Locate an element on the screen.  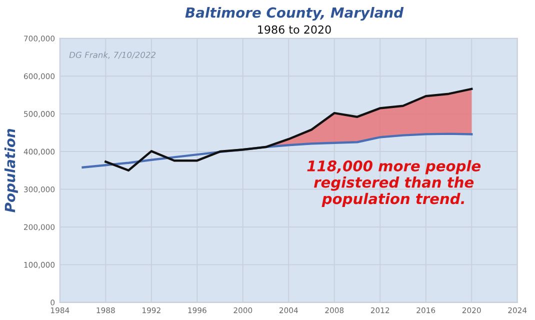
annotation: DG Frank, 7/10/2022 is located at coordinates (112, 55).